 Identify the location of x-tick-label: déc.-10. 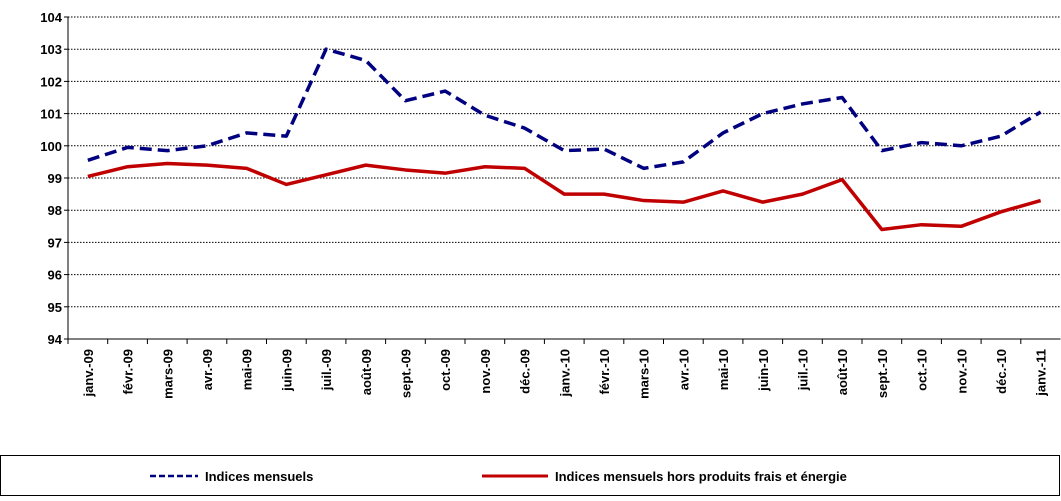
(1001, 371).